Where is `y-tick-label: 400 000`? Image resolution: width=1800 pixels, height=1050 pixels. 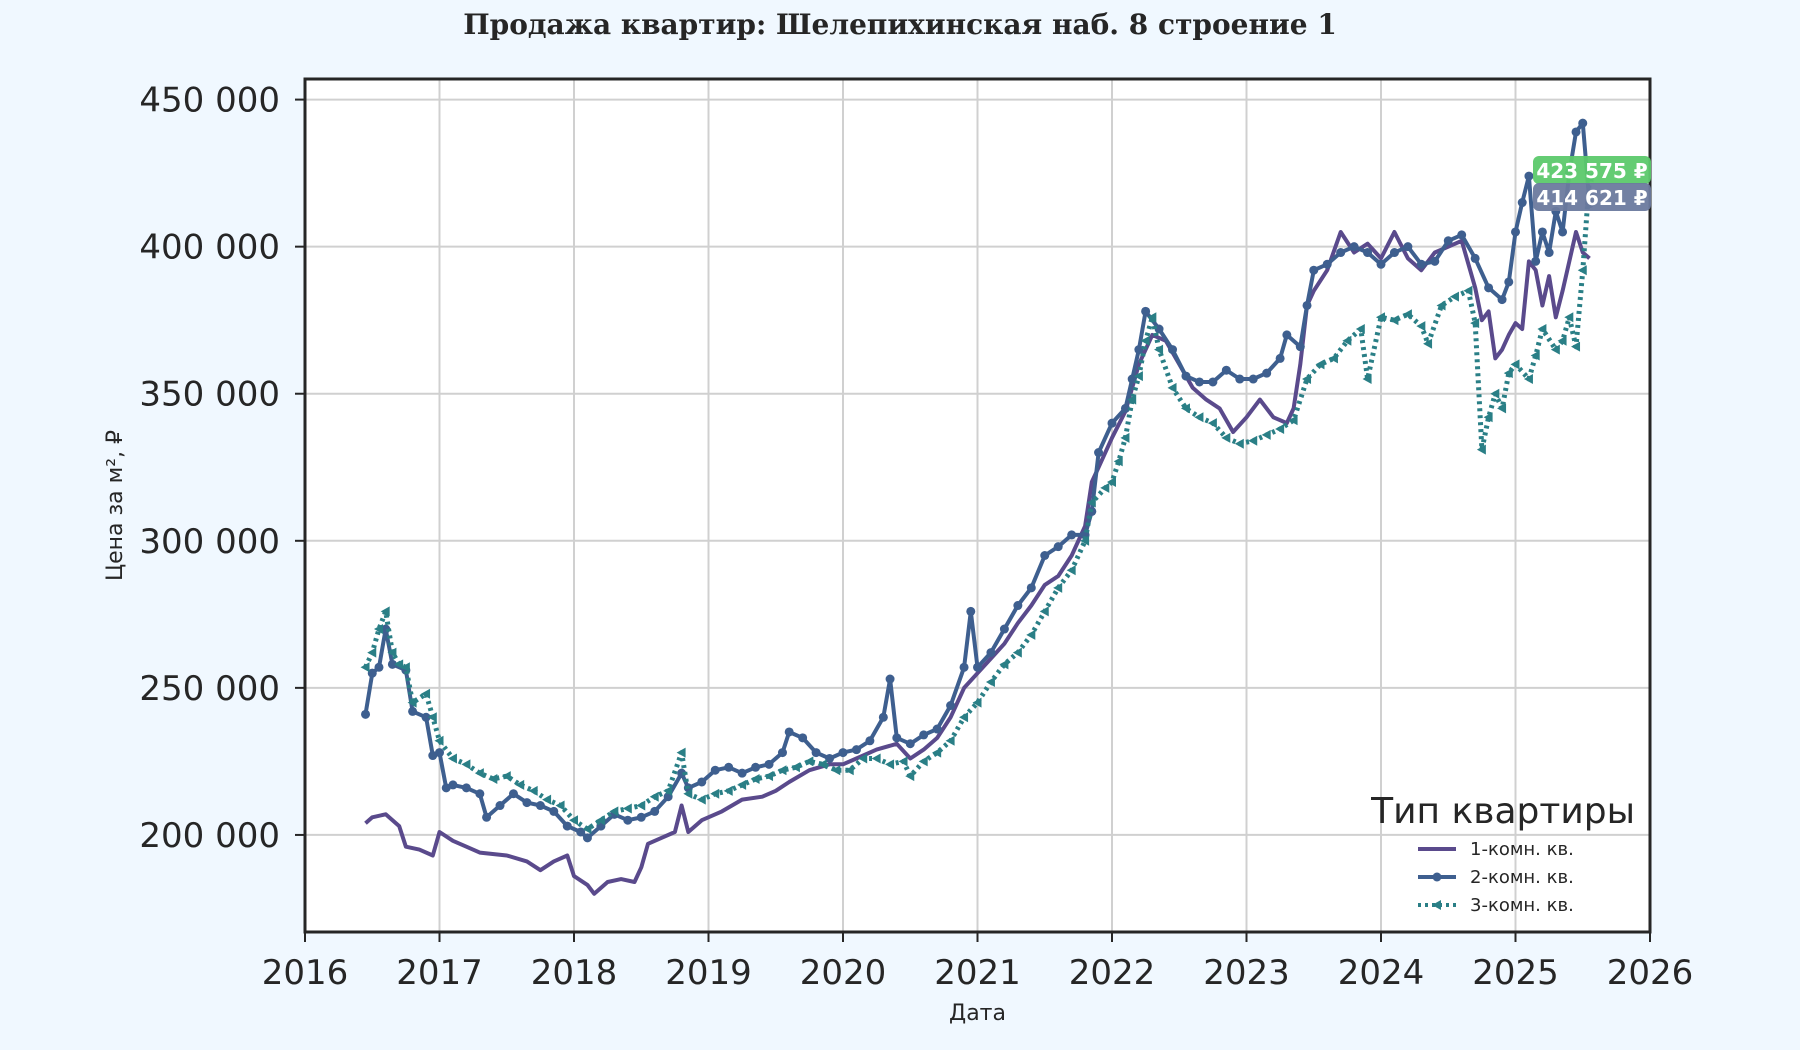 y-tick-label: 400 000 is located at coordinates (209, 248).